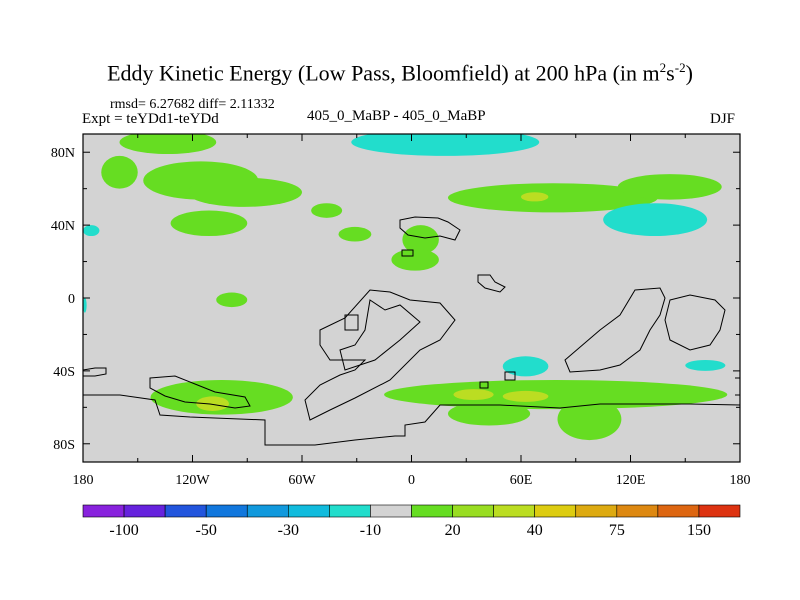 The height and width of the screenshot is (600, 800). Describe the element at coordinates (192, 480) in the screenshot. I see `x-tick-label: 120W` at that location.